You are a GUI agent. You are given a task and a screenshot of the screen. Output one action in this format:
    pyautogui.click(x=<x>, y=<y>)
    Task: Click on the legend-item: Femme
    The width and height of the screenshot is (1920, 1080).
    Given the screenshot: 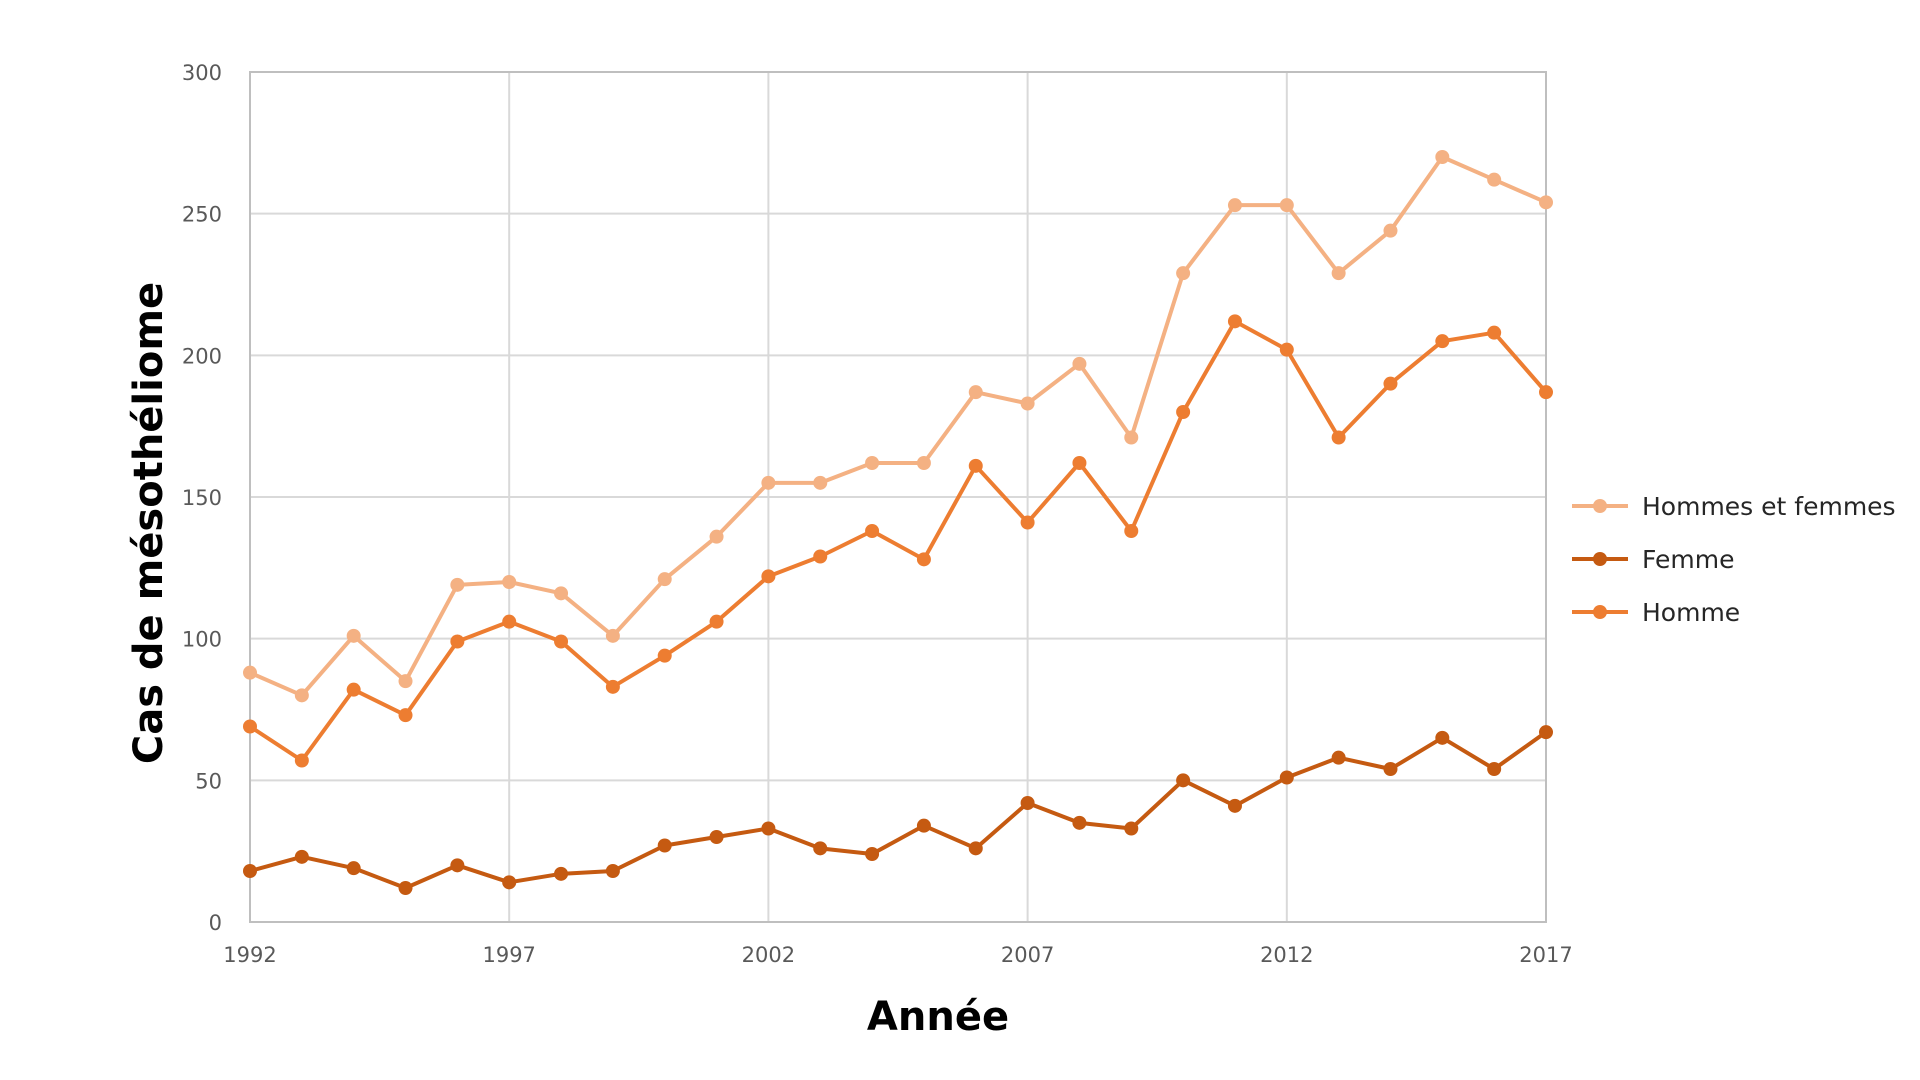 What is the action you would take?
    pyautogui.click(x=1653, y=559)
    